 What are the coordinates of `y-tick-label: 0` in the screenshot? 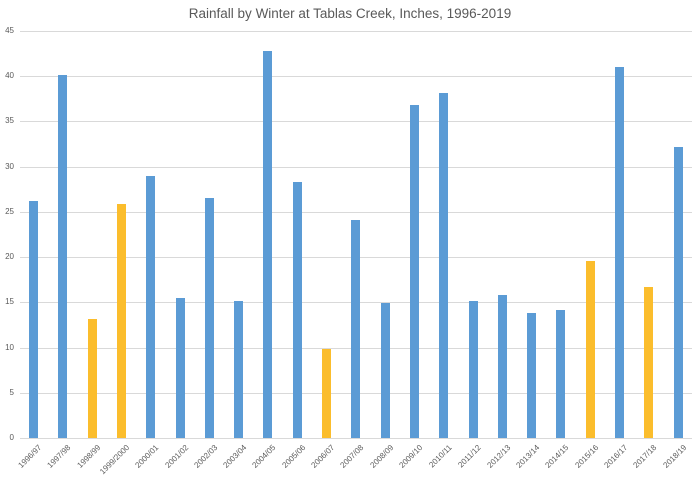 It's located at (11, 437).